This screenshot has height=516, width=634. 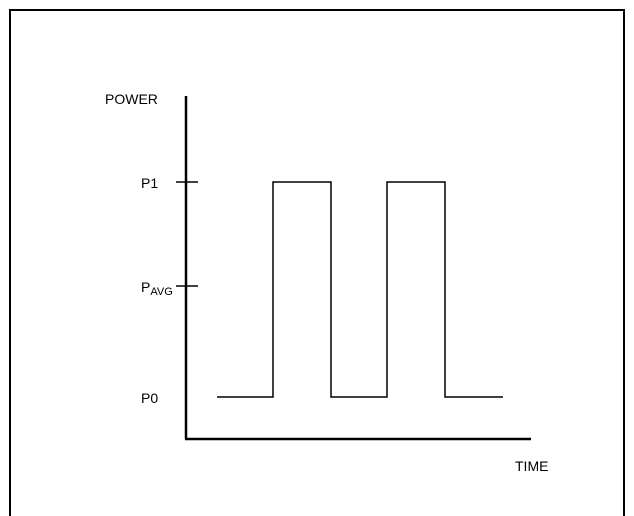 What do you see at coordinates (149, 398) in the screenshot?
I see `level-label-p0: P0` at bounding box center [149, 398].